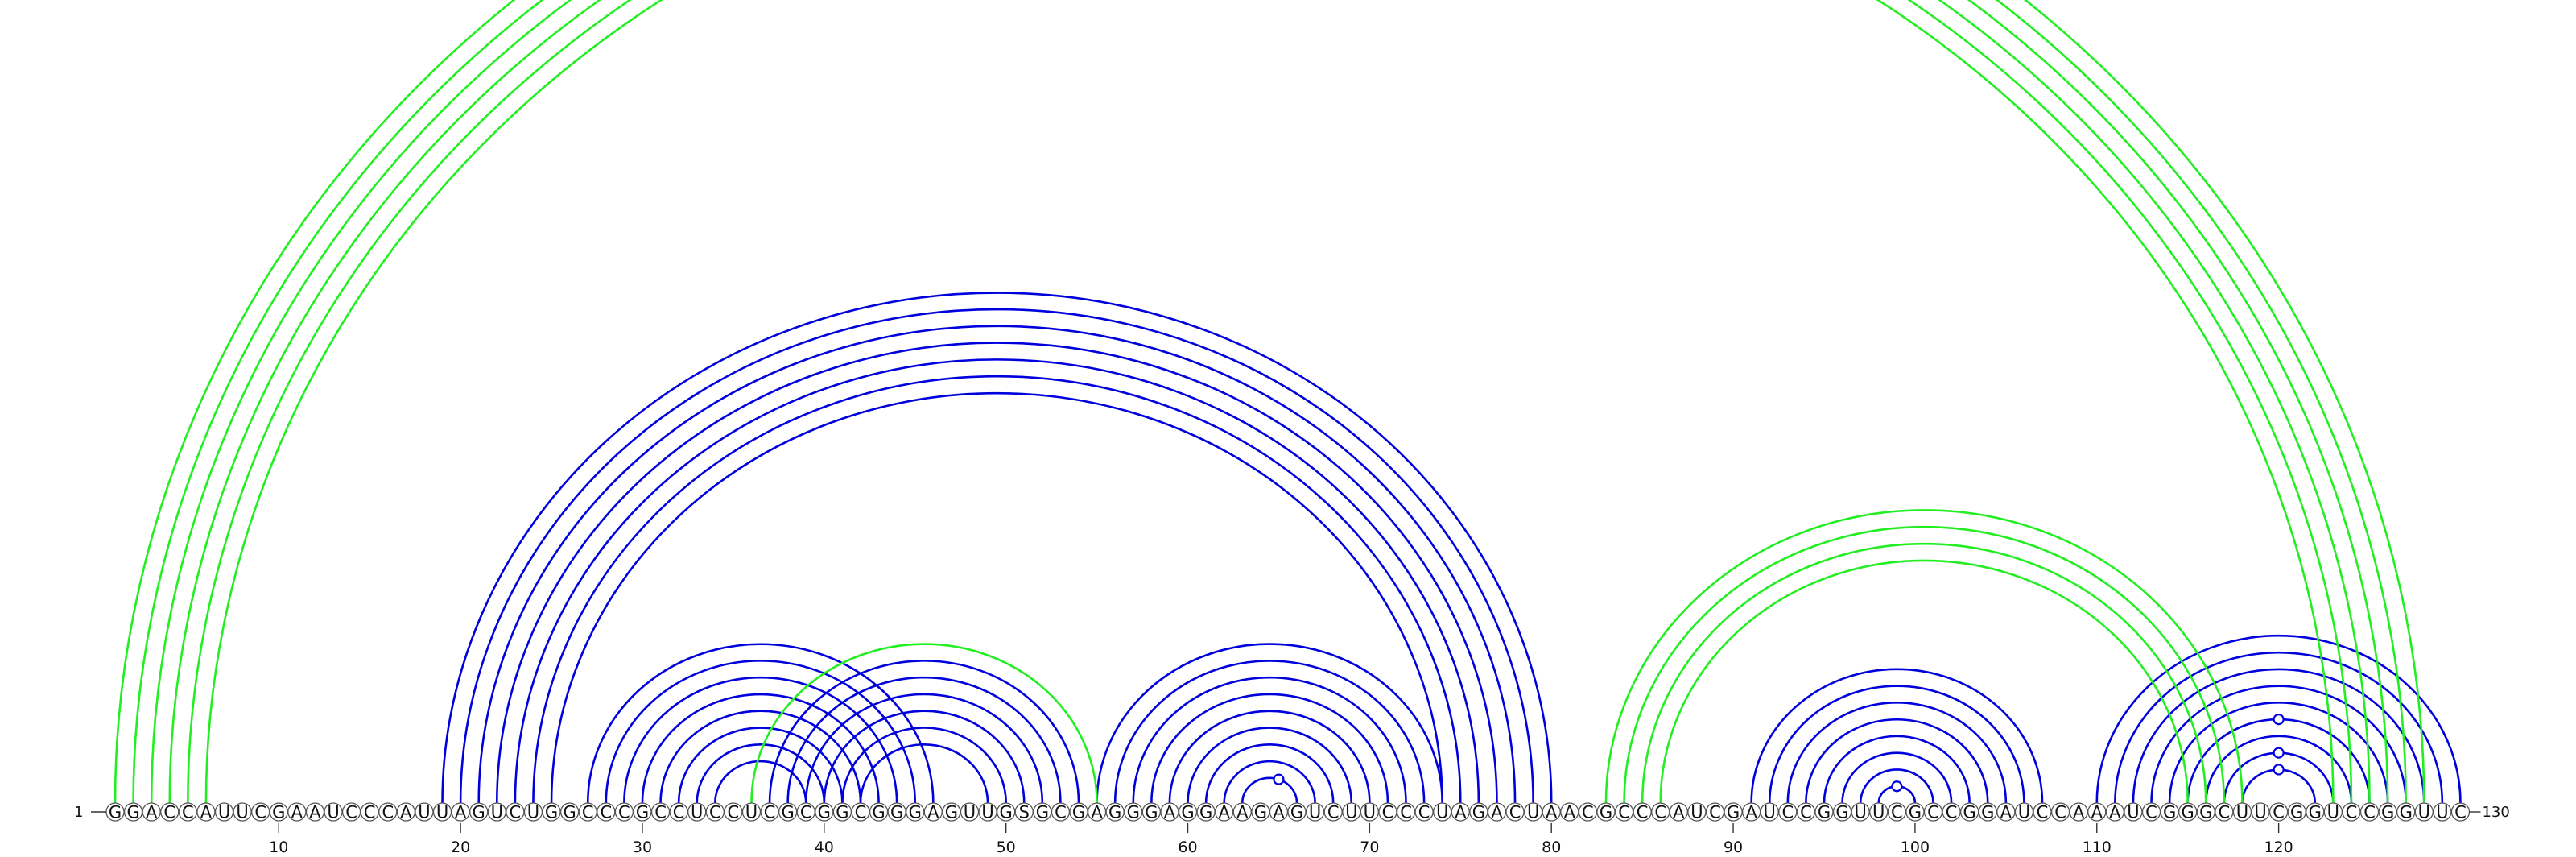  I want to click on tick-label: 70, so click(1369, 847).